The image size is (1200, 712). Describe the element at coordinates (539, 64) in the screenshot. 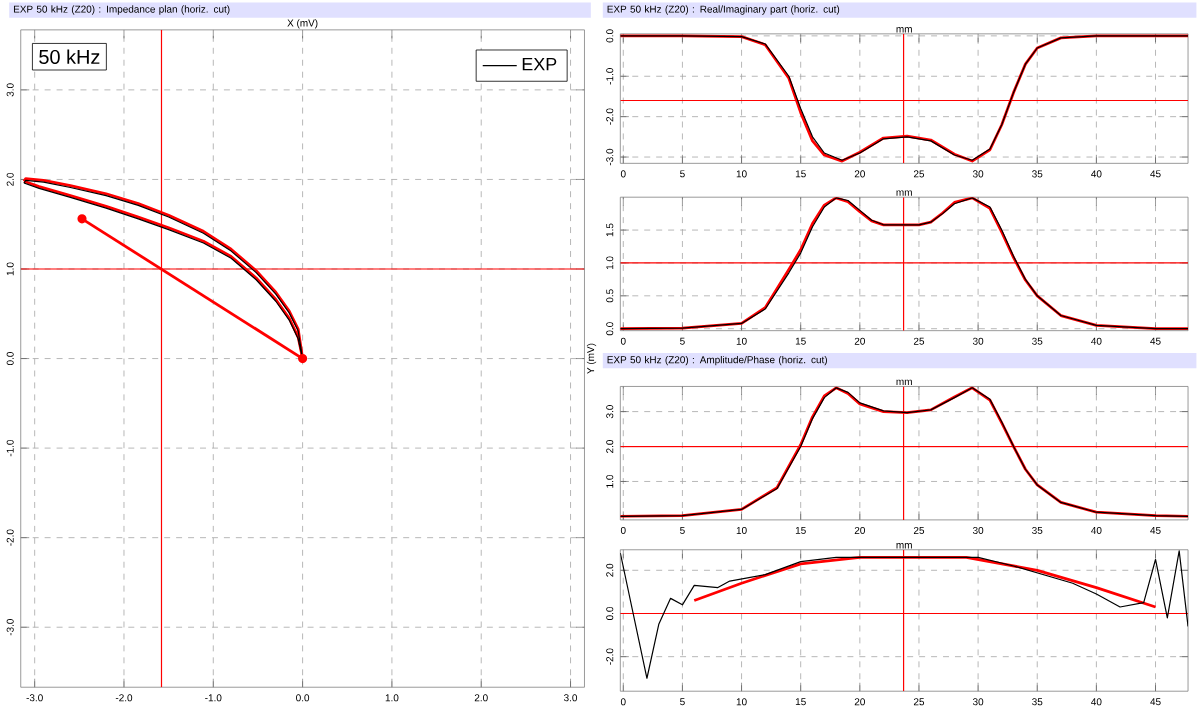

I see `legend-label: EXP` at that location.